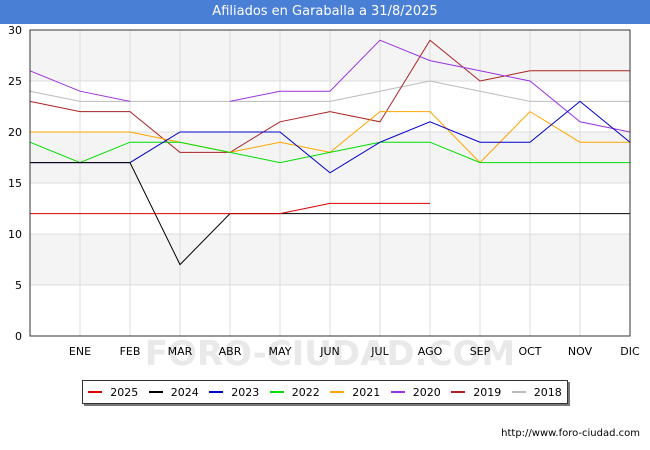  What do you see at coordinates (430, 351) in the screenshot?
I see `x-tick-label: AGO` at bounding box center [430, 351].